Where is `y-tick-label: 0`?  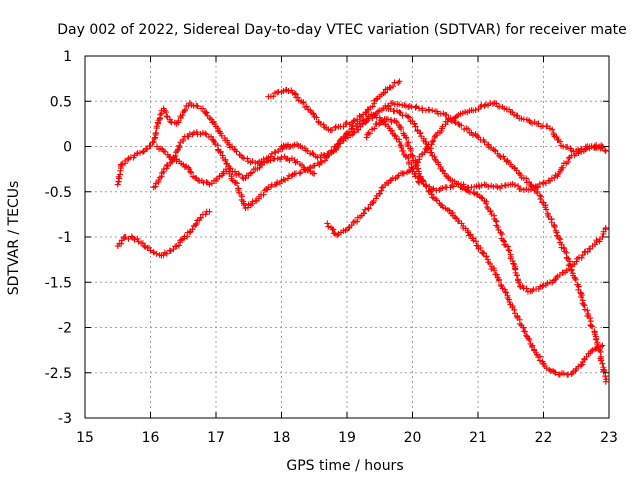 y-tick-label: 0 is located at coordinates (67, 148).